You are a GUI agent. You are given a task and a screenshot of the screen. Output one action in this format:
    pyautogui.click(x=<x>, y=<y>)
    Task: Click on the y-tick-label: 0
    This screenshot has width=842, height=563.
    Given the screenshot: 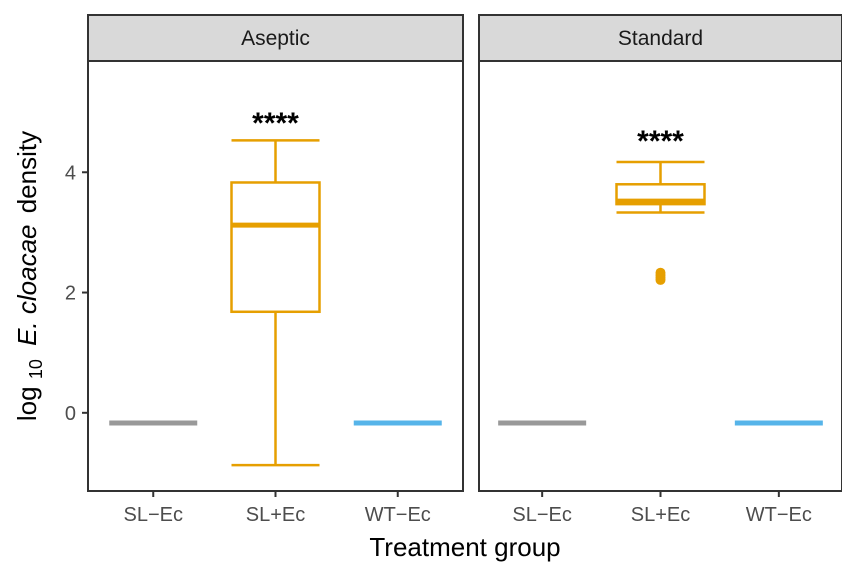 What is the action you would take?
    pyautogui.click(x=70, y=414)
    